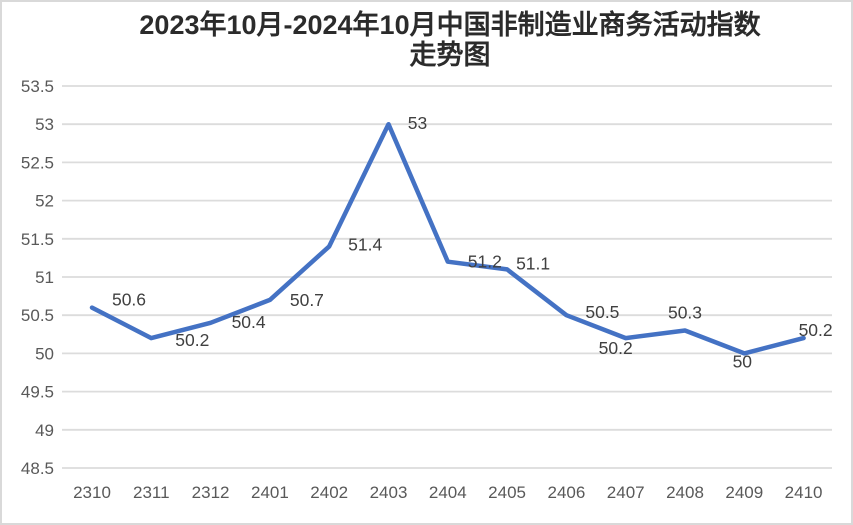  What do you see at coordinates (37, 86) in the screenshot?
I see `y-axis-tick-label: 53.5` at bounding box center [37, 86].